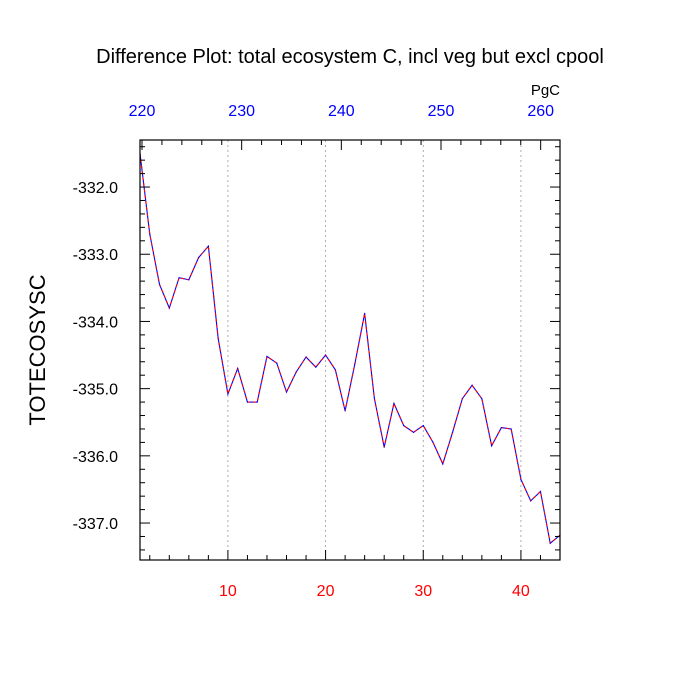 Image resolution: width=700 pixels, height=700 pixels. I want to click on y-tick-label: -333.0, so click(95, 255).